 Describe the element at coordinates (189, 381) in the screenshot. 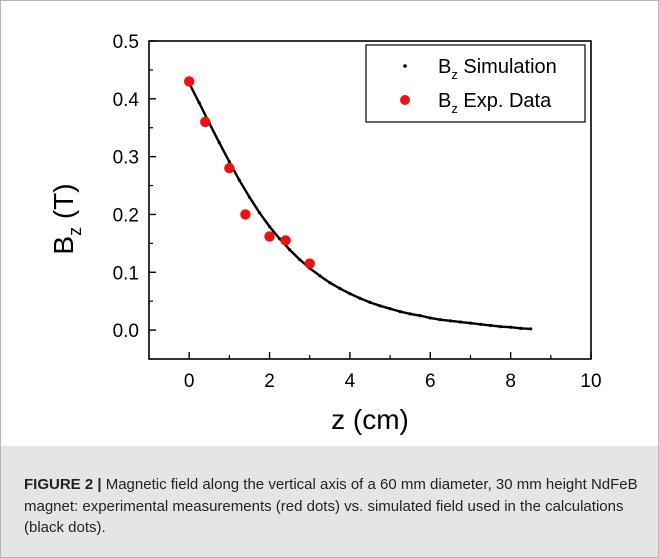

I see `x-tick-label: 0` at that location.